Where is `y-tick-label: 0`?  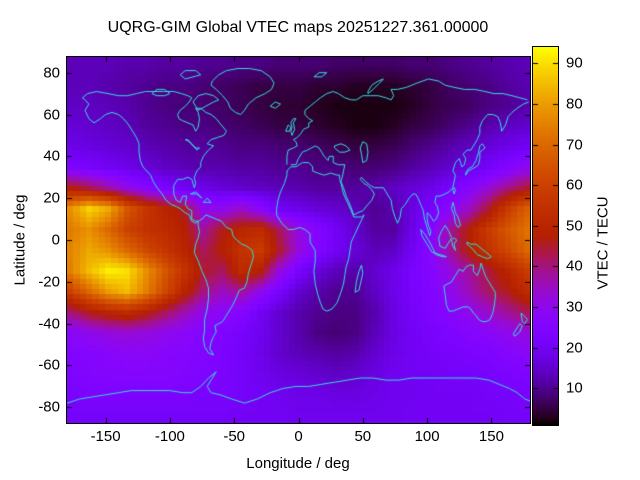 y-tick-label: 0 is located at coordinates (55, 240).